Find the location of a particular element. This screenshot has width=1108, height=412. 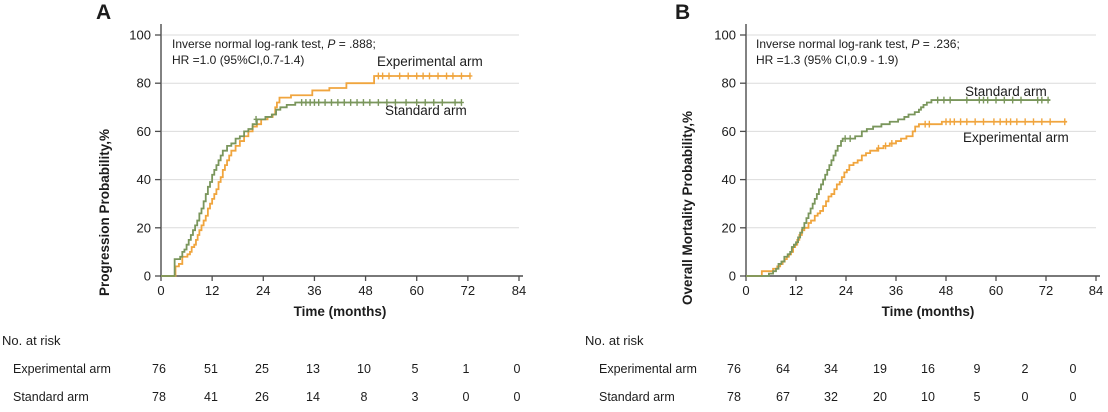

risk-value: 32 is located at coordinates (831, 397).